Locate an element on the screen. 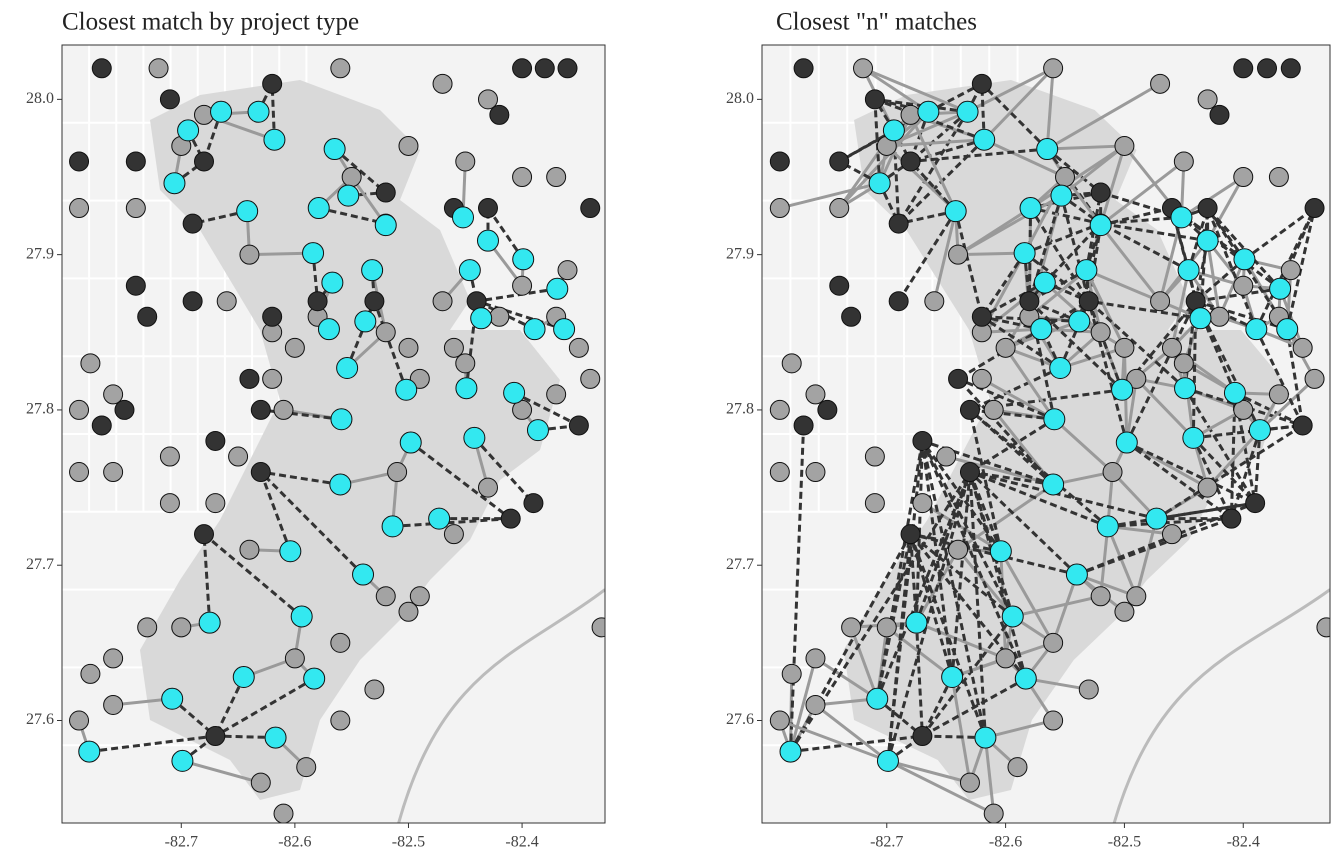 This screenshot has height=856, width=1337. x-tick-label: -82.6 is located at coordinates (1005, 842).